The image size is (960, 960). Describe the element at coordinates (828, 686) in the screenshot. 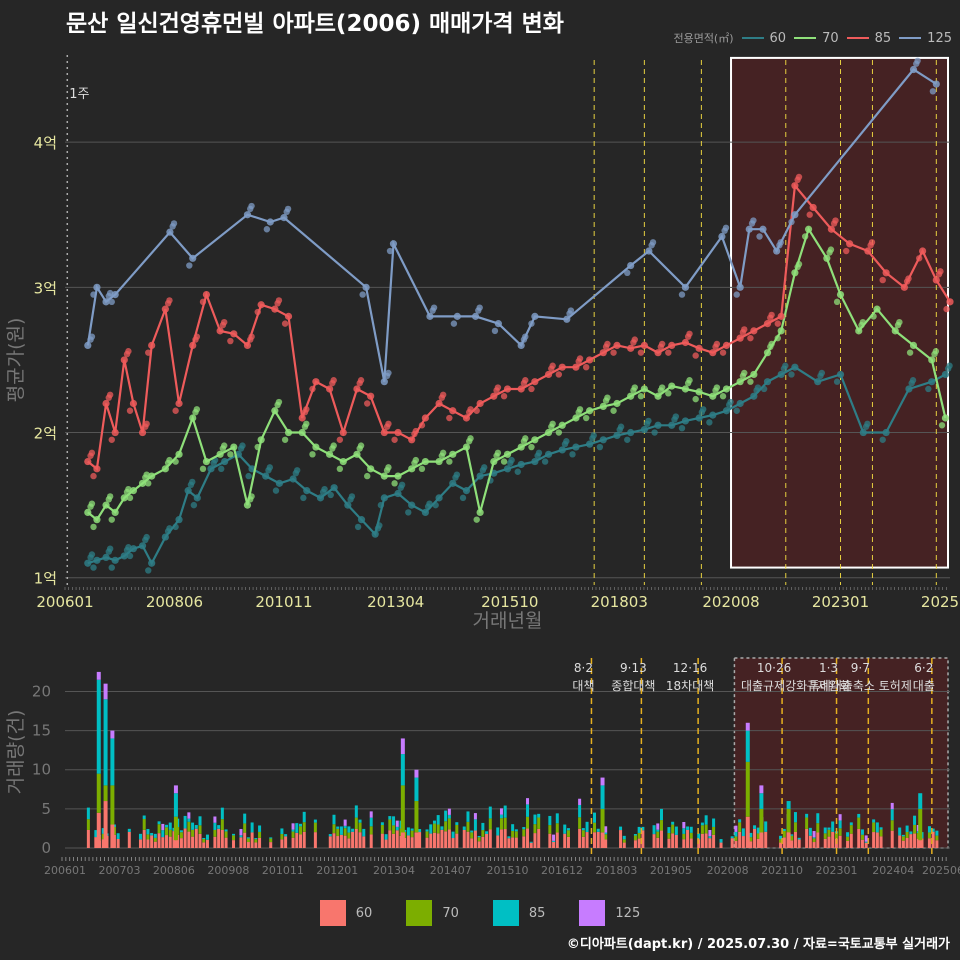

I see `event-label: 규제완화` at that location.